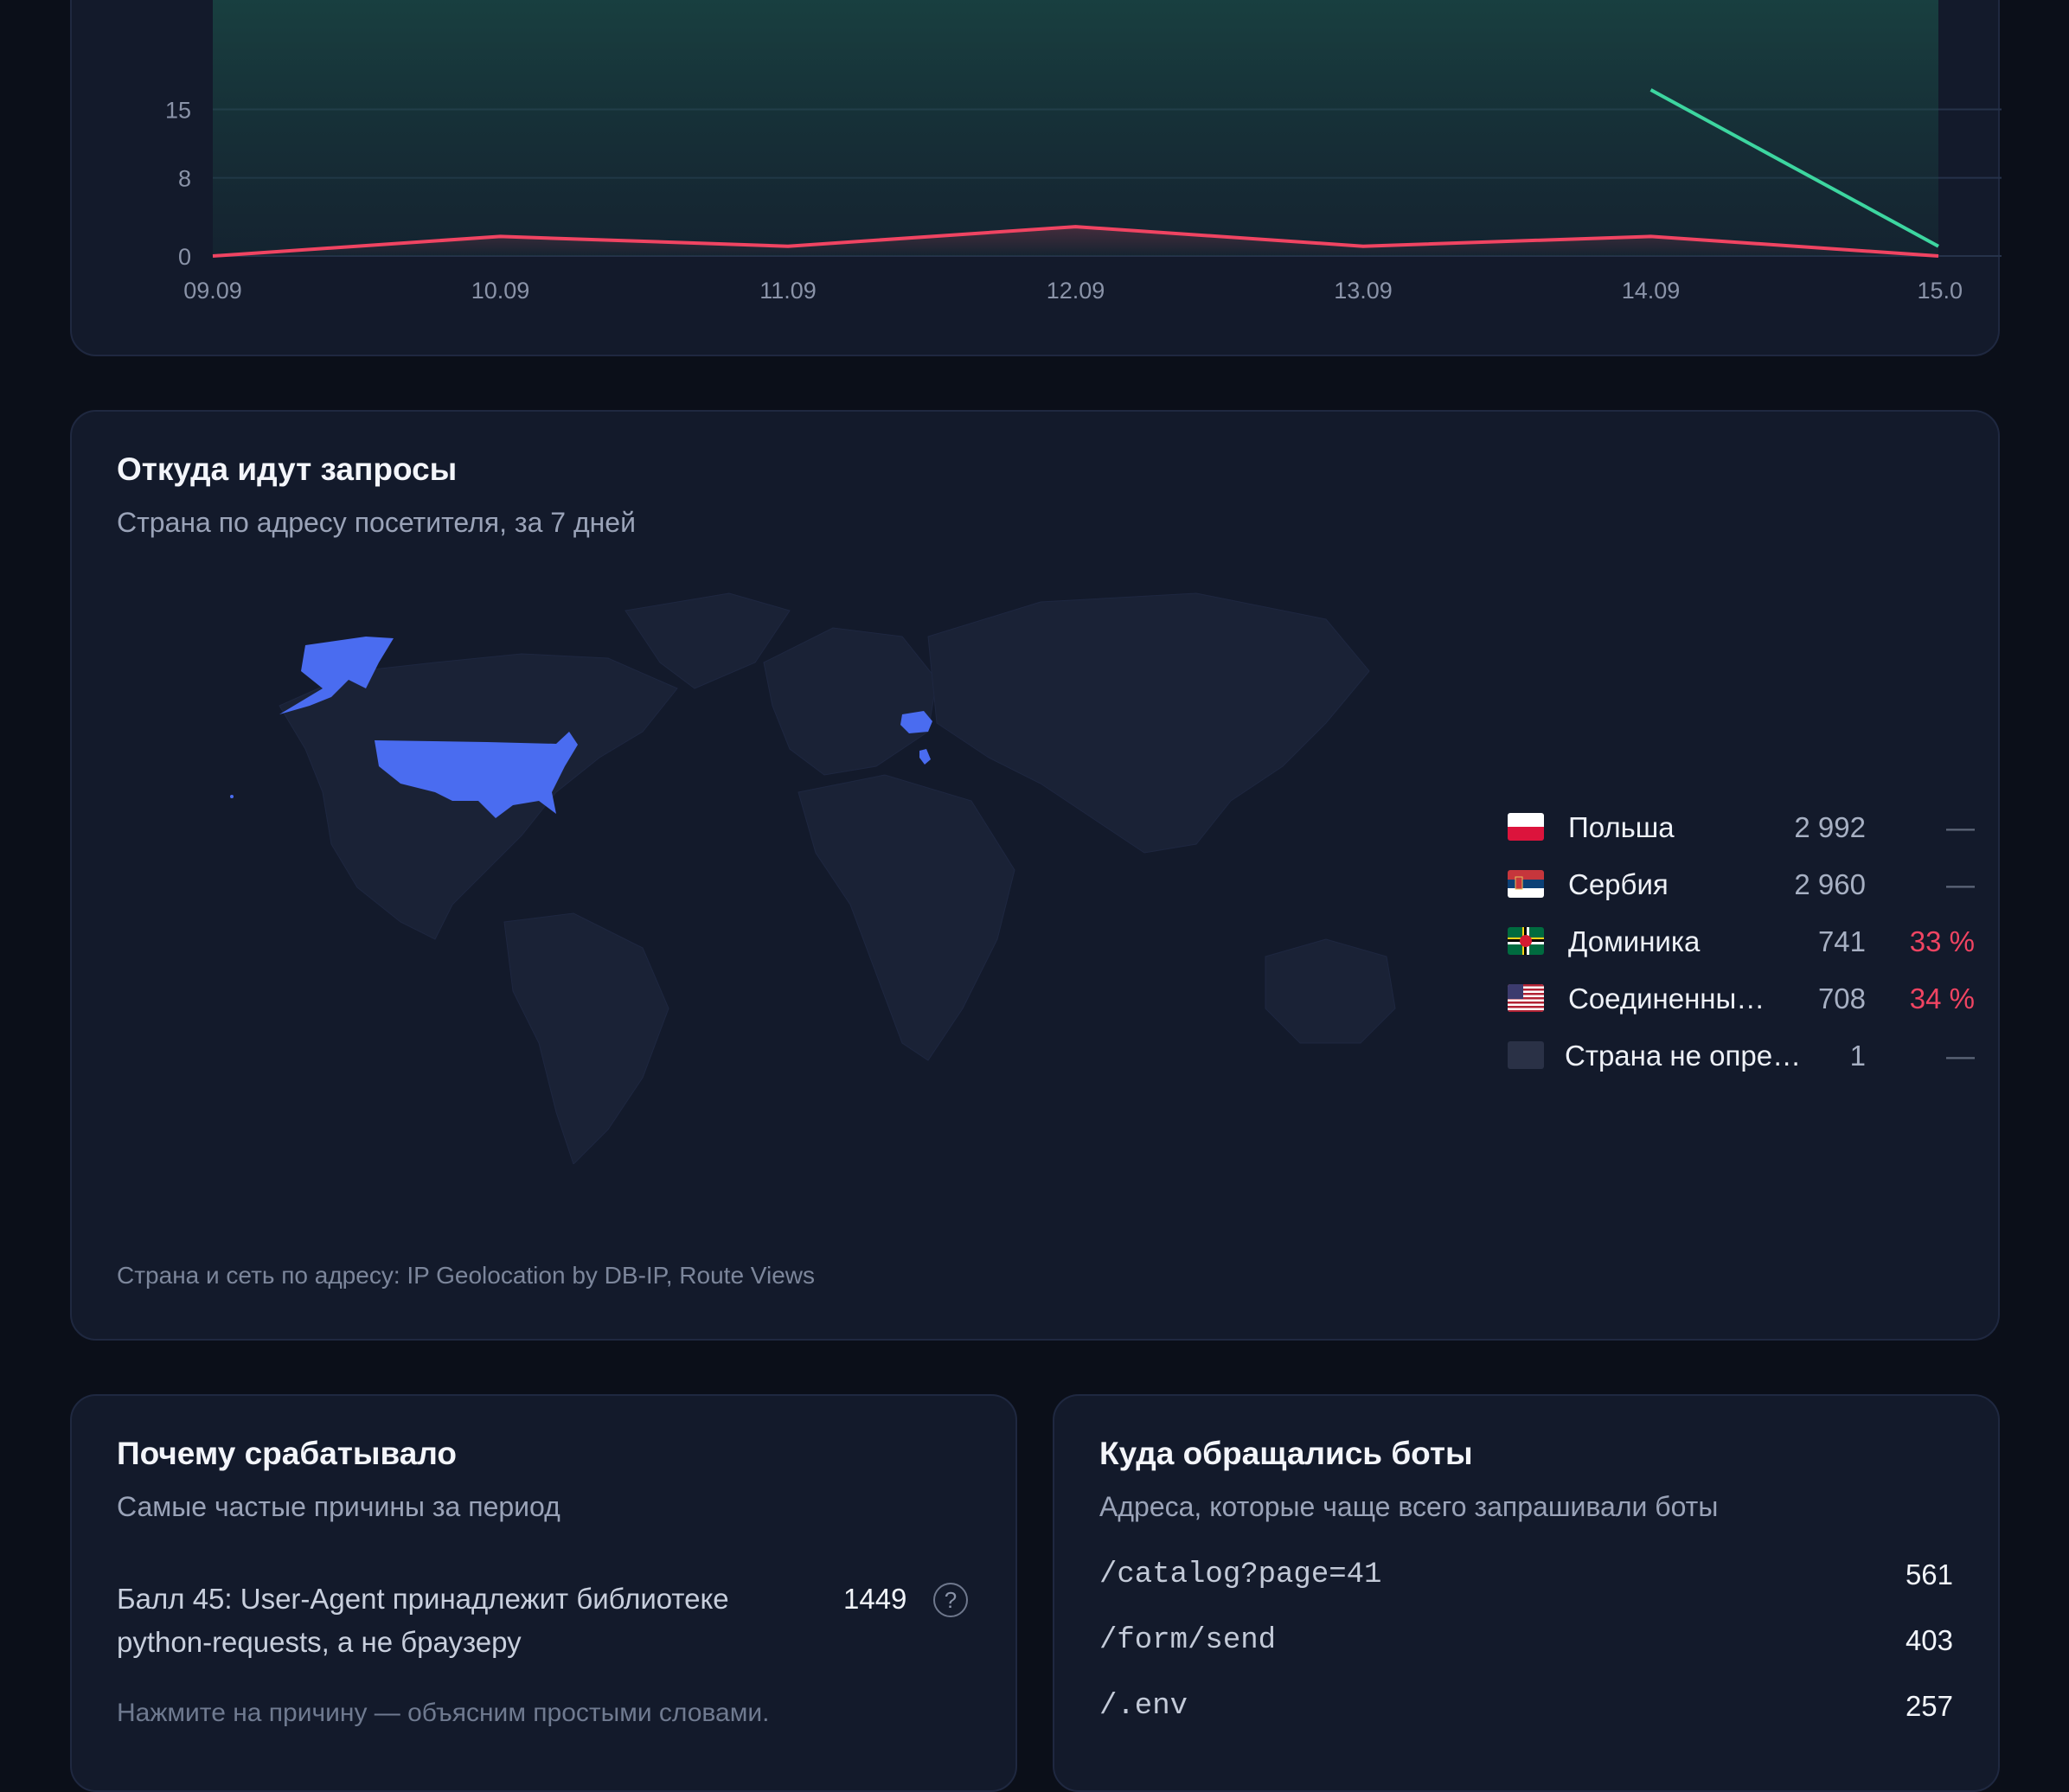 This screenshot has width=2069, height=1792. What do you see at coordinates (1526, 1716) in the screenshot?
I see `path-row: /.env 257` at bounding box center [1526, 1716].